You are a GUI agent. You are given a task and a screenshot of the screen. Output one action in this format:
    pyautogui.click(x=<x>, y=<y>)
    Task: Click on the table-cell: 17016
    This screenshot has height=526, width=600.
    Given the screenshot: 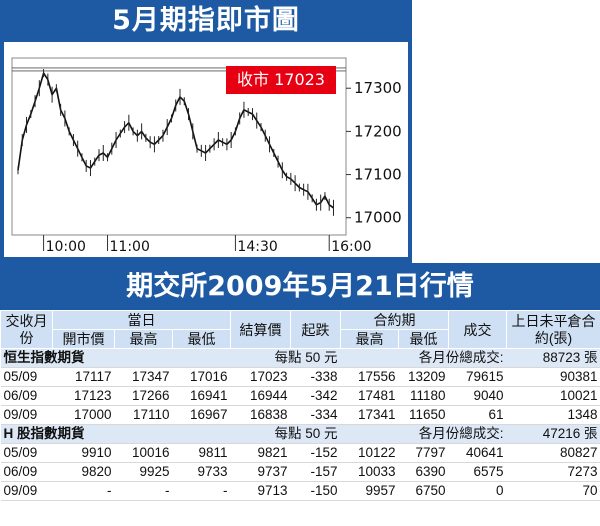 What is the action you would take?
    pyautogui.click(x=201, y=377)
    